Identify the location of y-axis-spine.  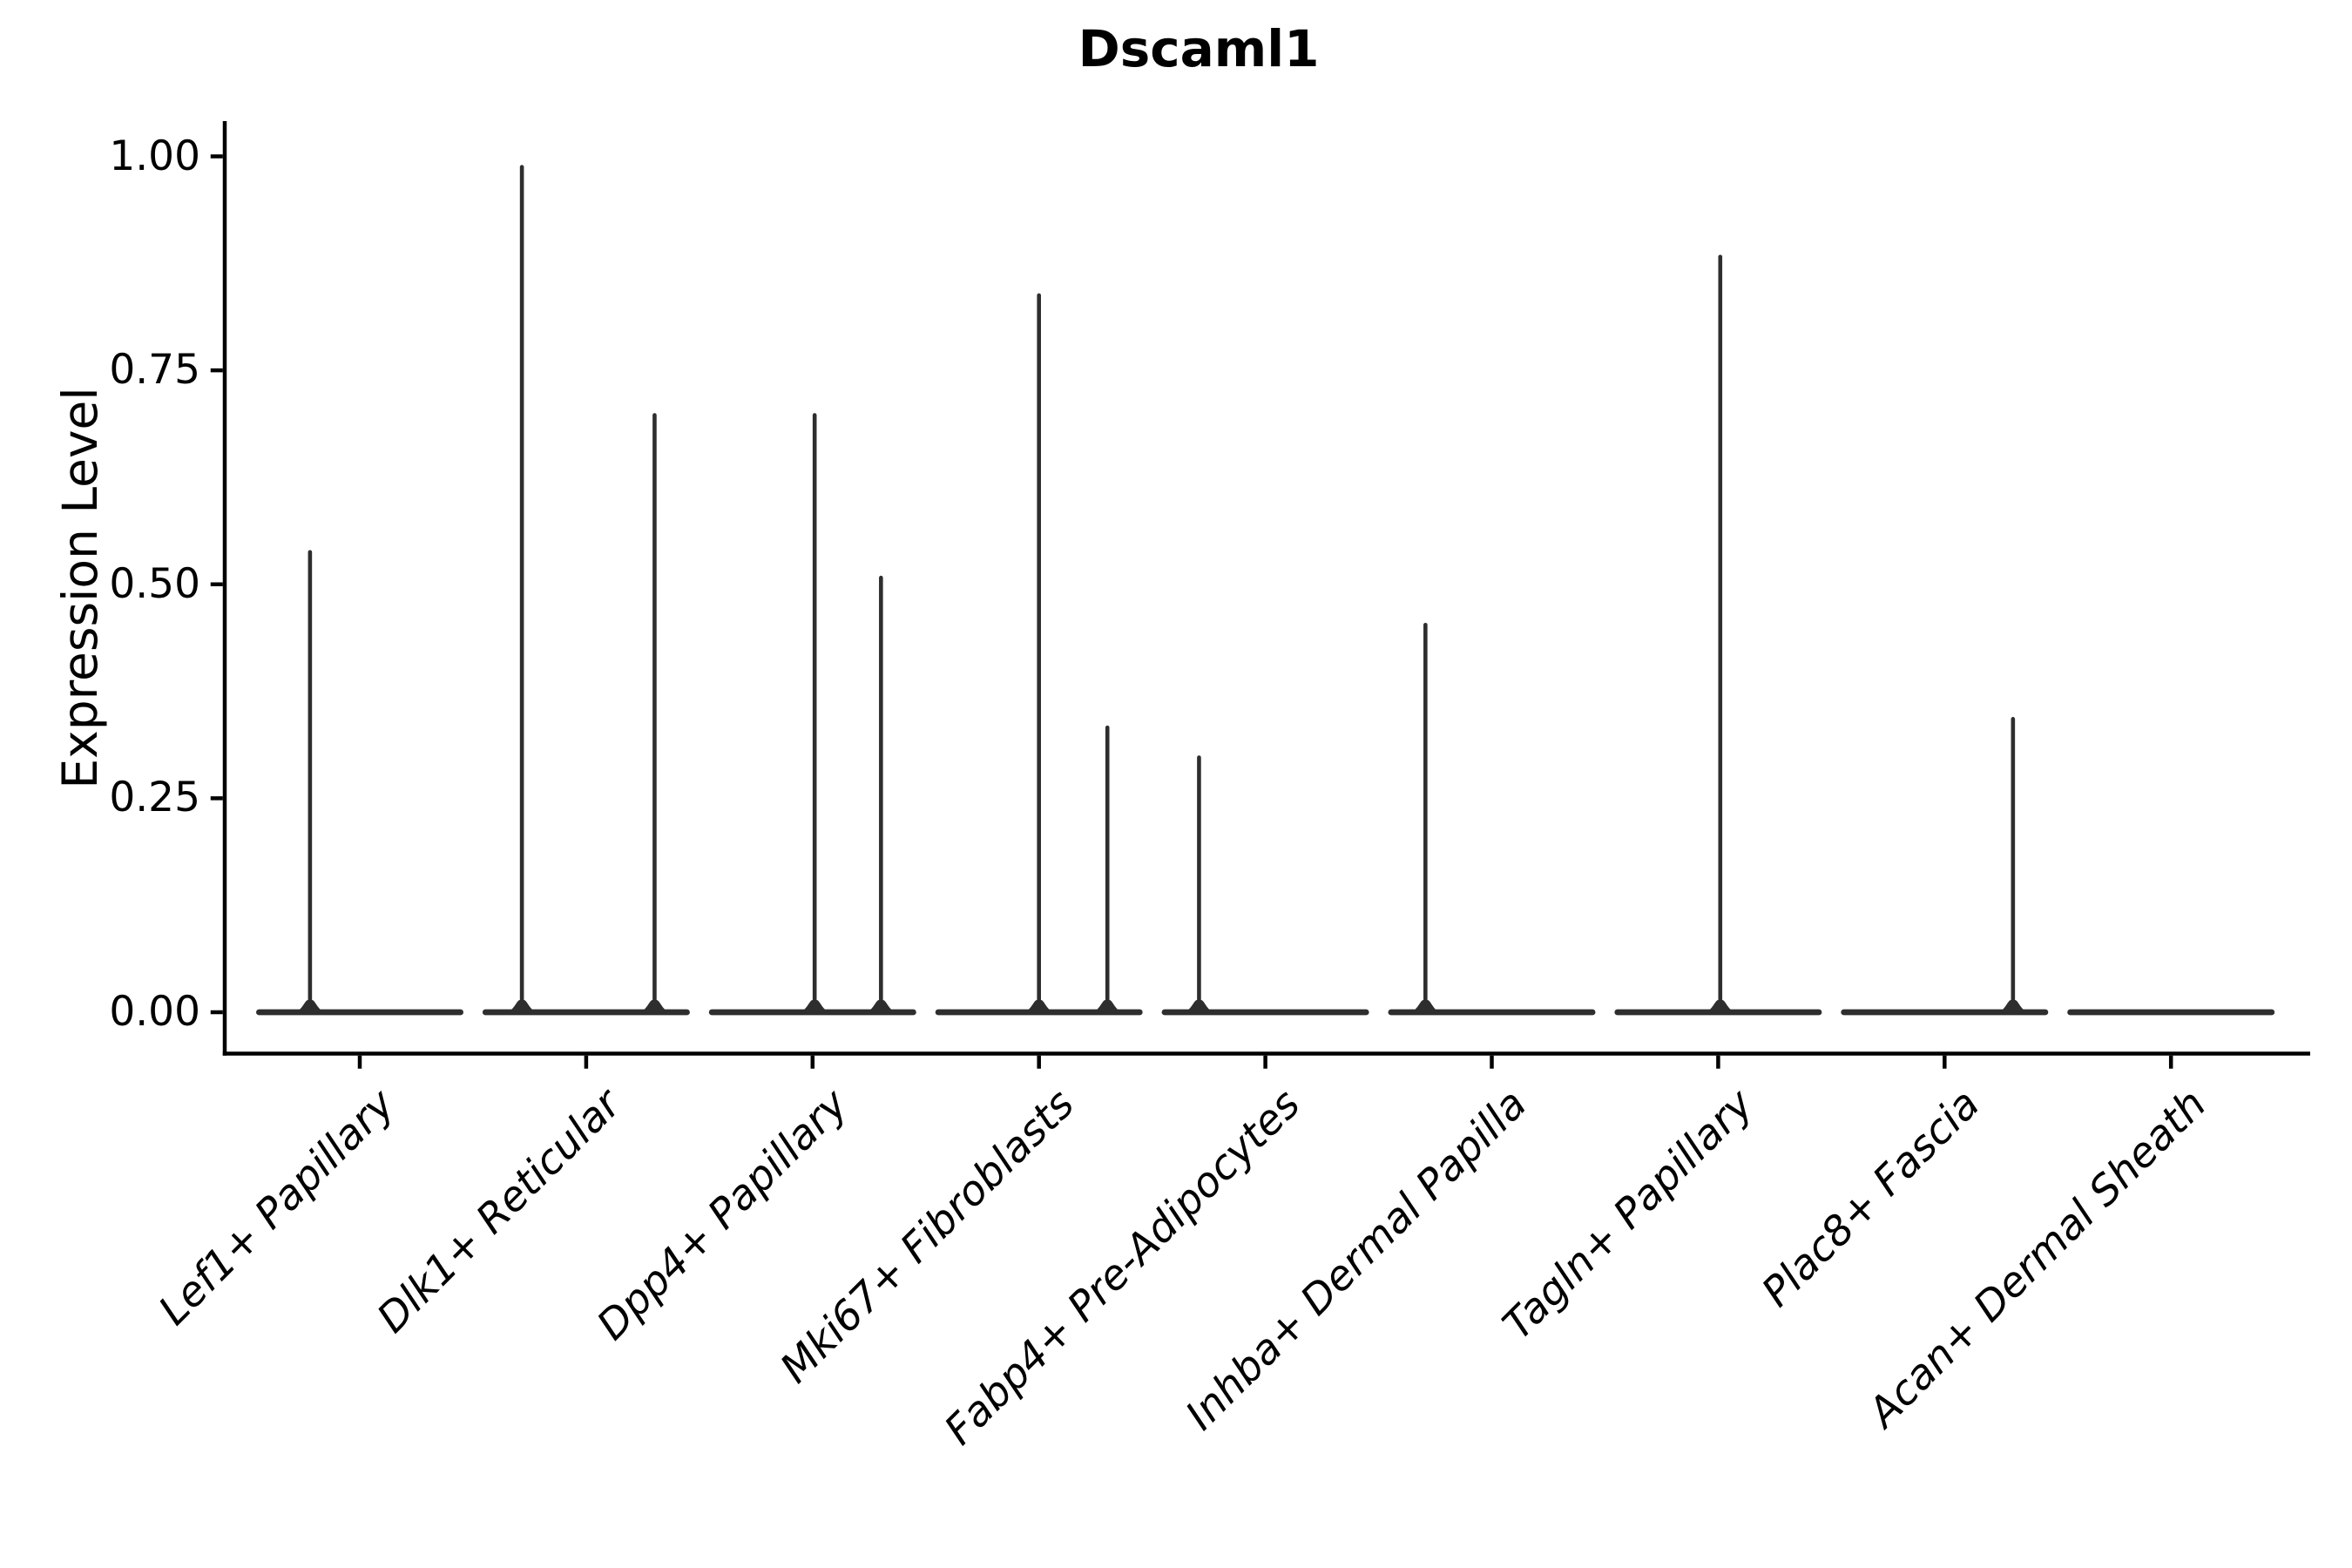
(225, 588).